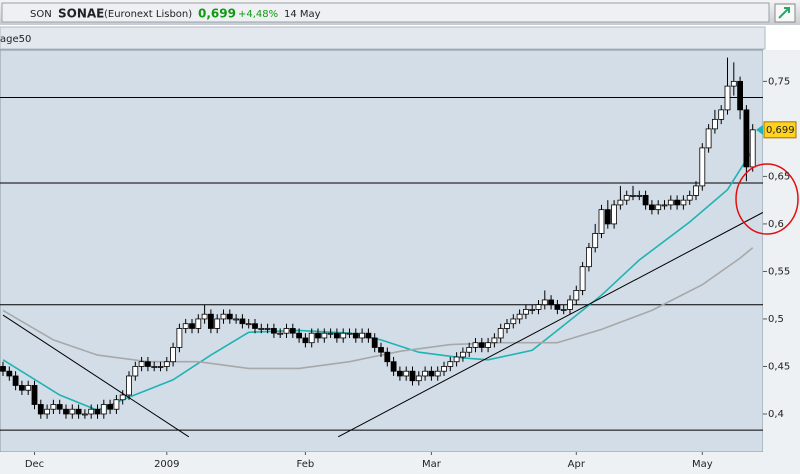  What do you see at coordinates (784, 13) in the screenshot?
I see `export-icon` at bounding box center [784, 13].